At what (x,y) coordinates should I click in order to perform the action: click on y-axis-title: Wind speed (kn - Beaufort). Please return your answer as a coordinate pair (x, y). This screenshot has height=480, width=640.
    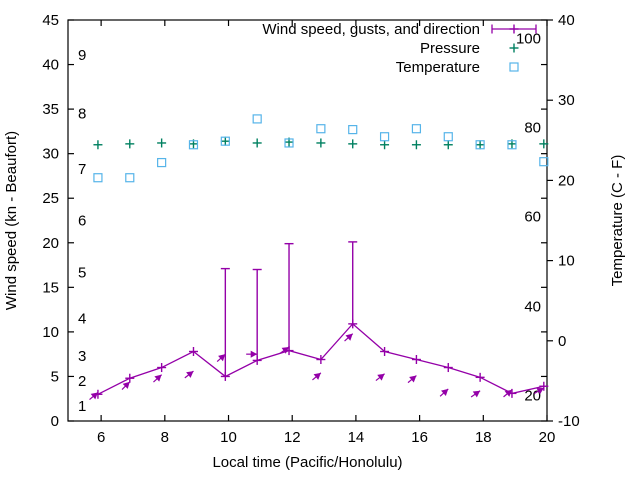
    Looking at the image, I should click on (11, 220).